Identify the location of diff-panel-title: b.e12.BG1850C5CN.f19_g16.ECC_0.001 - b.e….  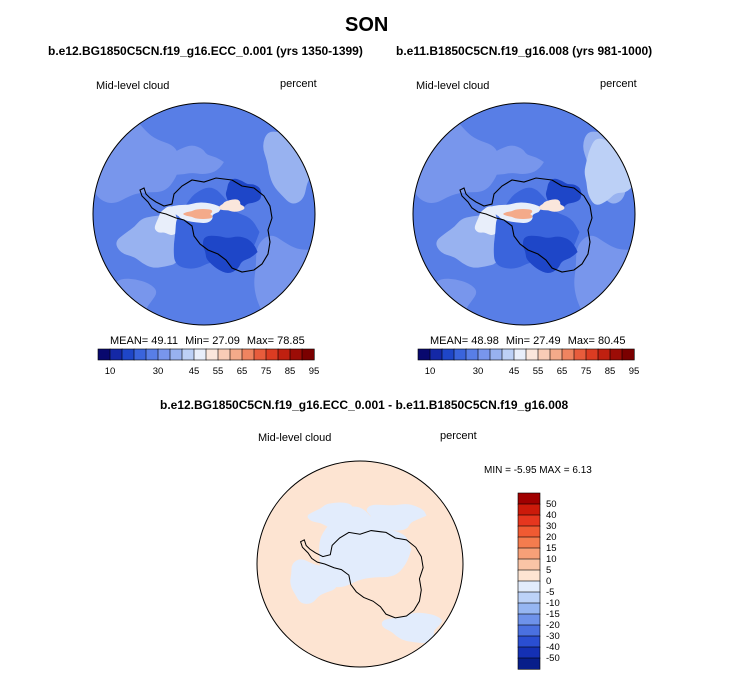
(364, 405).